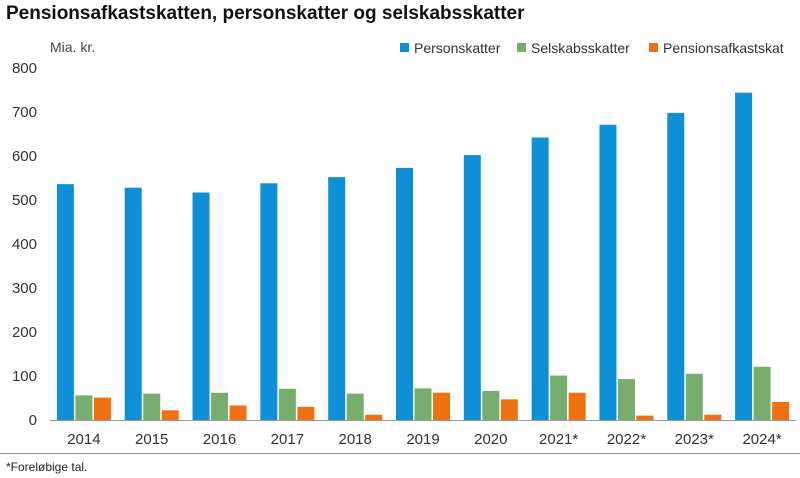 This screenshot has height=478, width=800. Describe the element at coordinates (404, 293) in the screenshot. I see `bar-personskatter-2019` at that location.